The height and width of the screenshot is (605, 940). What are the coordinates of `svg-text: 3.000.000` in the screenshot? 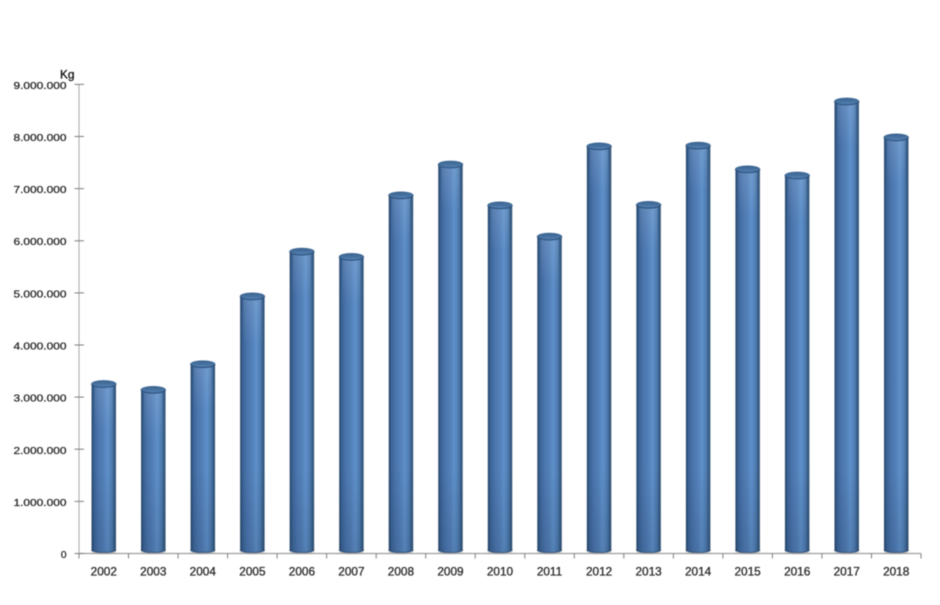 It's located at (40, 399).